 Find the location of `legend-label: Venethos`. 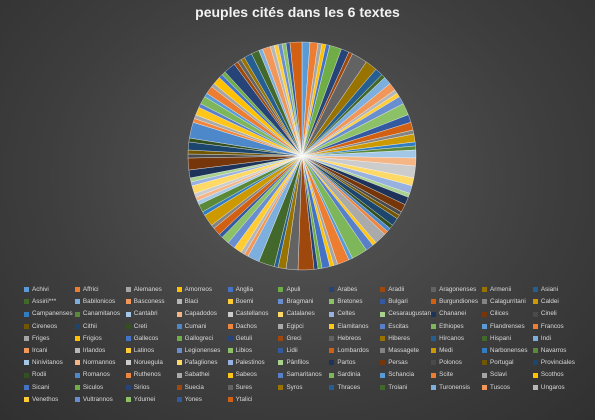

legend-label: Venethos is located at coordinates (45, 399).